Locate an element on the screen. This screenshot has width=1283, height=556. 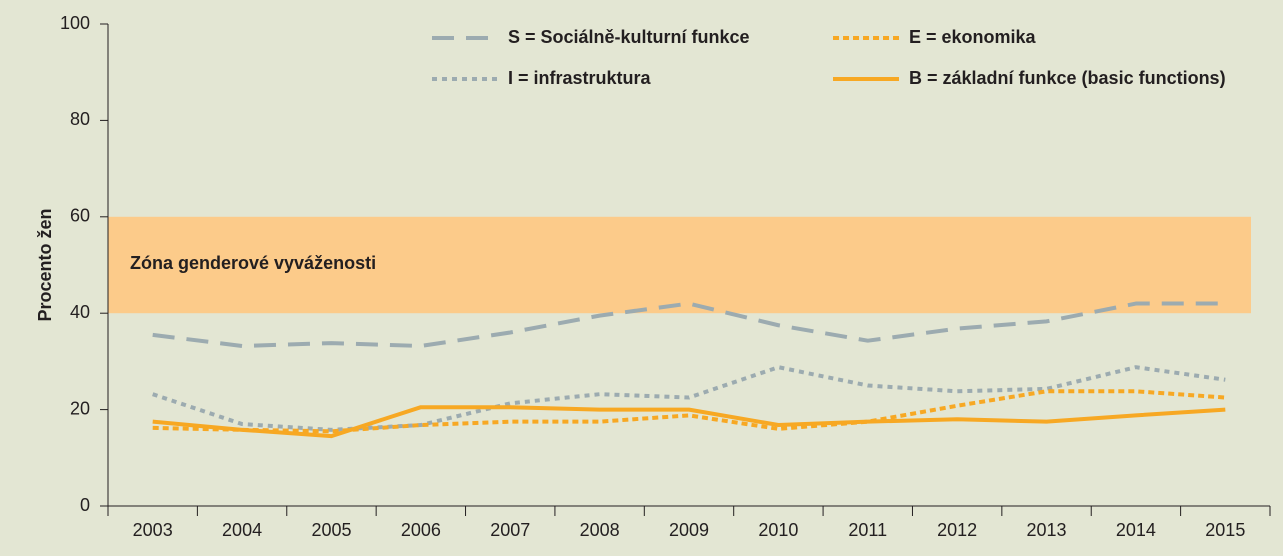
y-axis-label: Procento žen is located at coordinates (45, 264).